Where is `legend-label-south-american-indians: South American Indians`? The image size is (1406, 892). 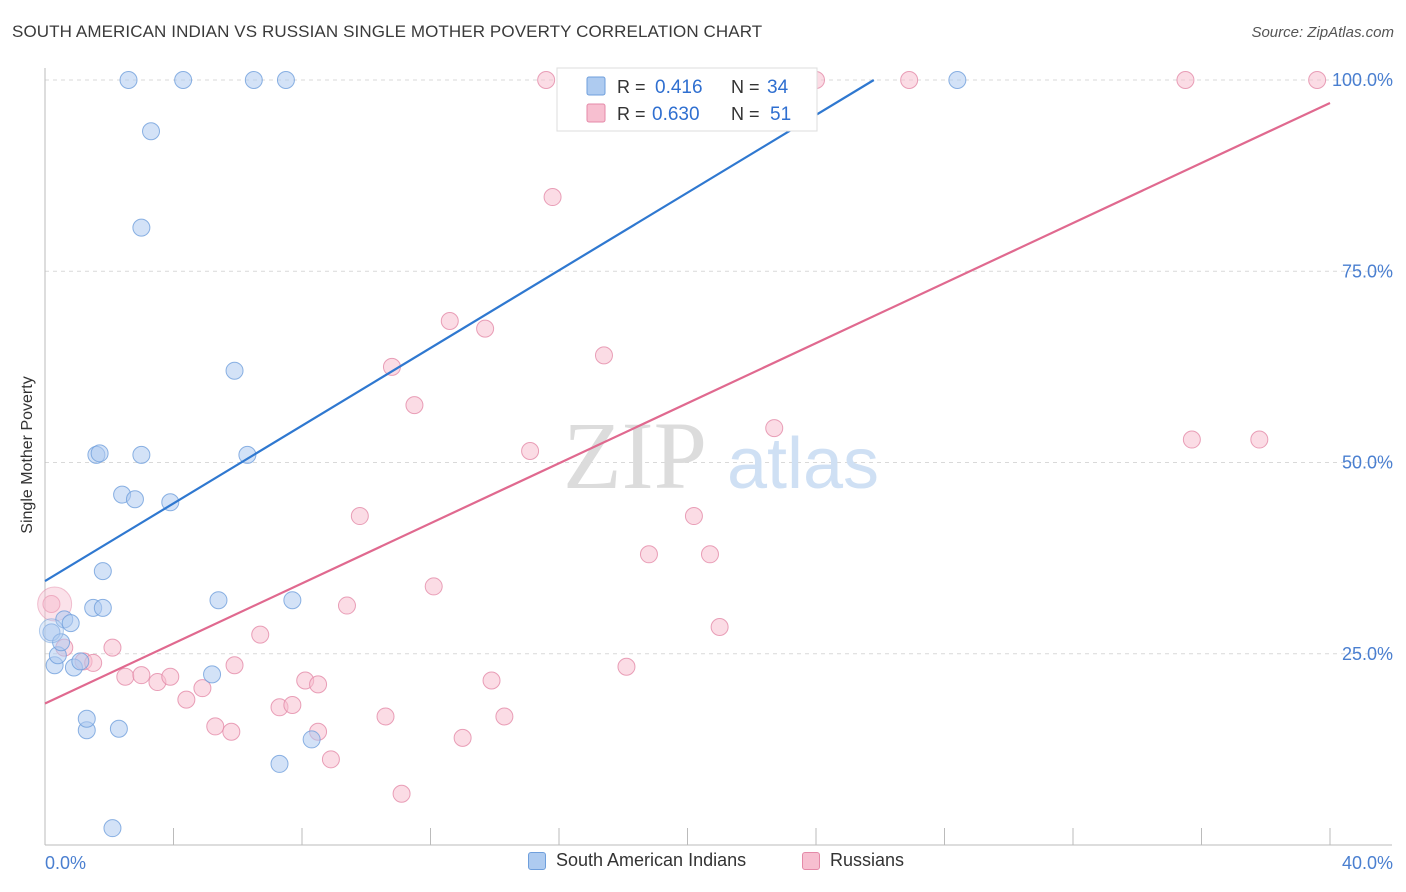
legend-label-south-american-indians: South American Indians is located at coordinates (651, 860).